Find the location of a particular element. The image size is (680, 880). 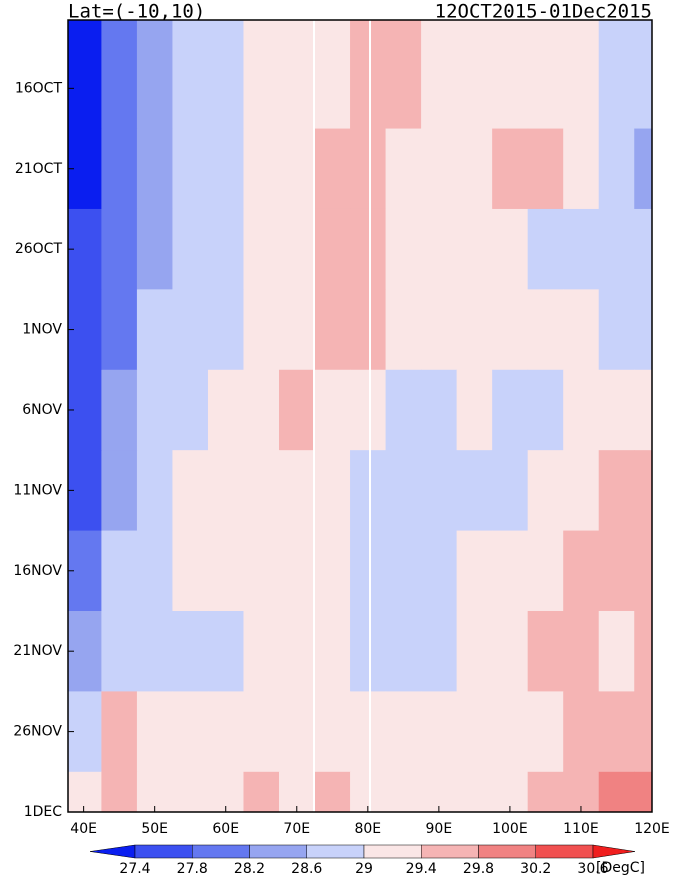

x-tick-label: 110E is located at coordinates (581, 829).